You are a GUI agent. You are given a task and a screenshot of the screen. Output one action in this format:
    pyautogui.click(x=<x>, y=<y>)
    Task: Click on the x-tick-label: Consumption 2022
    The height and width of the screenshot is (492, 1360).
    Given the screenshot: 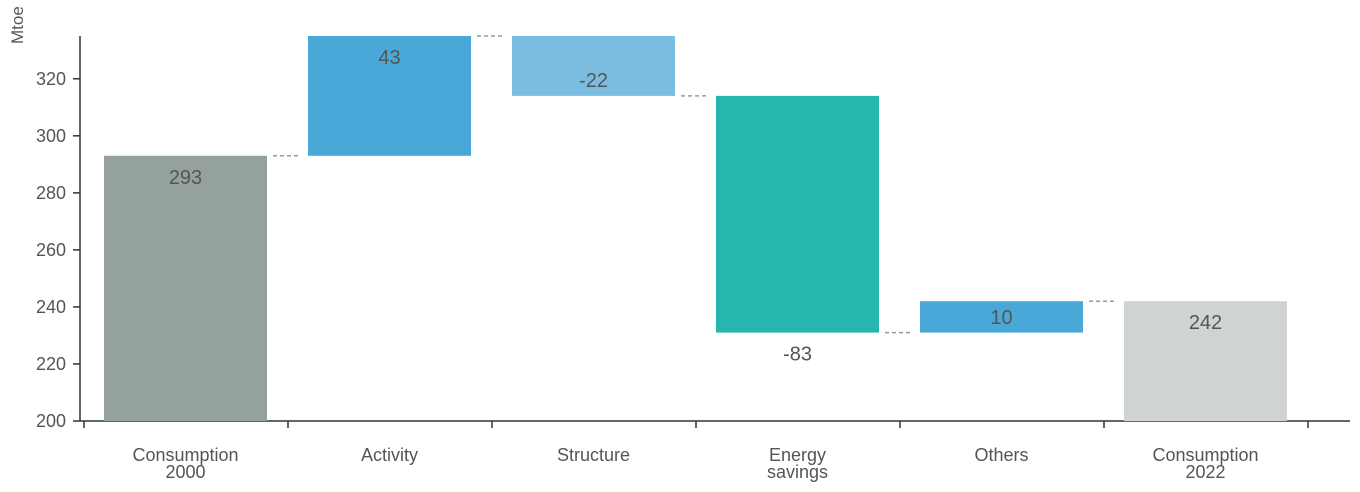 What is the action you would take?
    pyautogui.click(x=1205, y=463)
    